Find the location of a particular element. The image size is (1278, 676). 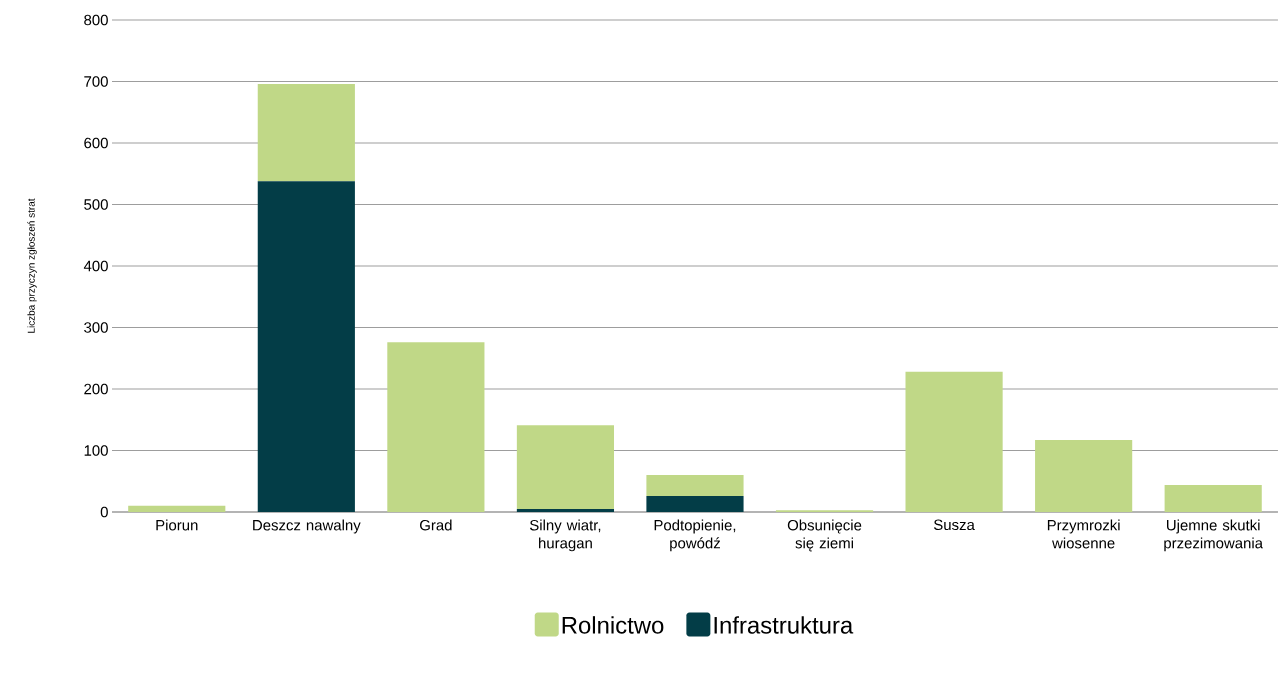

y-tick-label: 0 is located at coordinates (104, 512).